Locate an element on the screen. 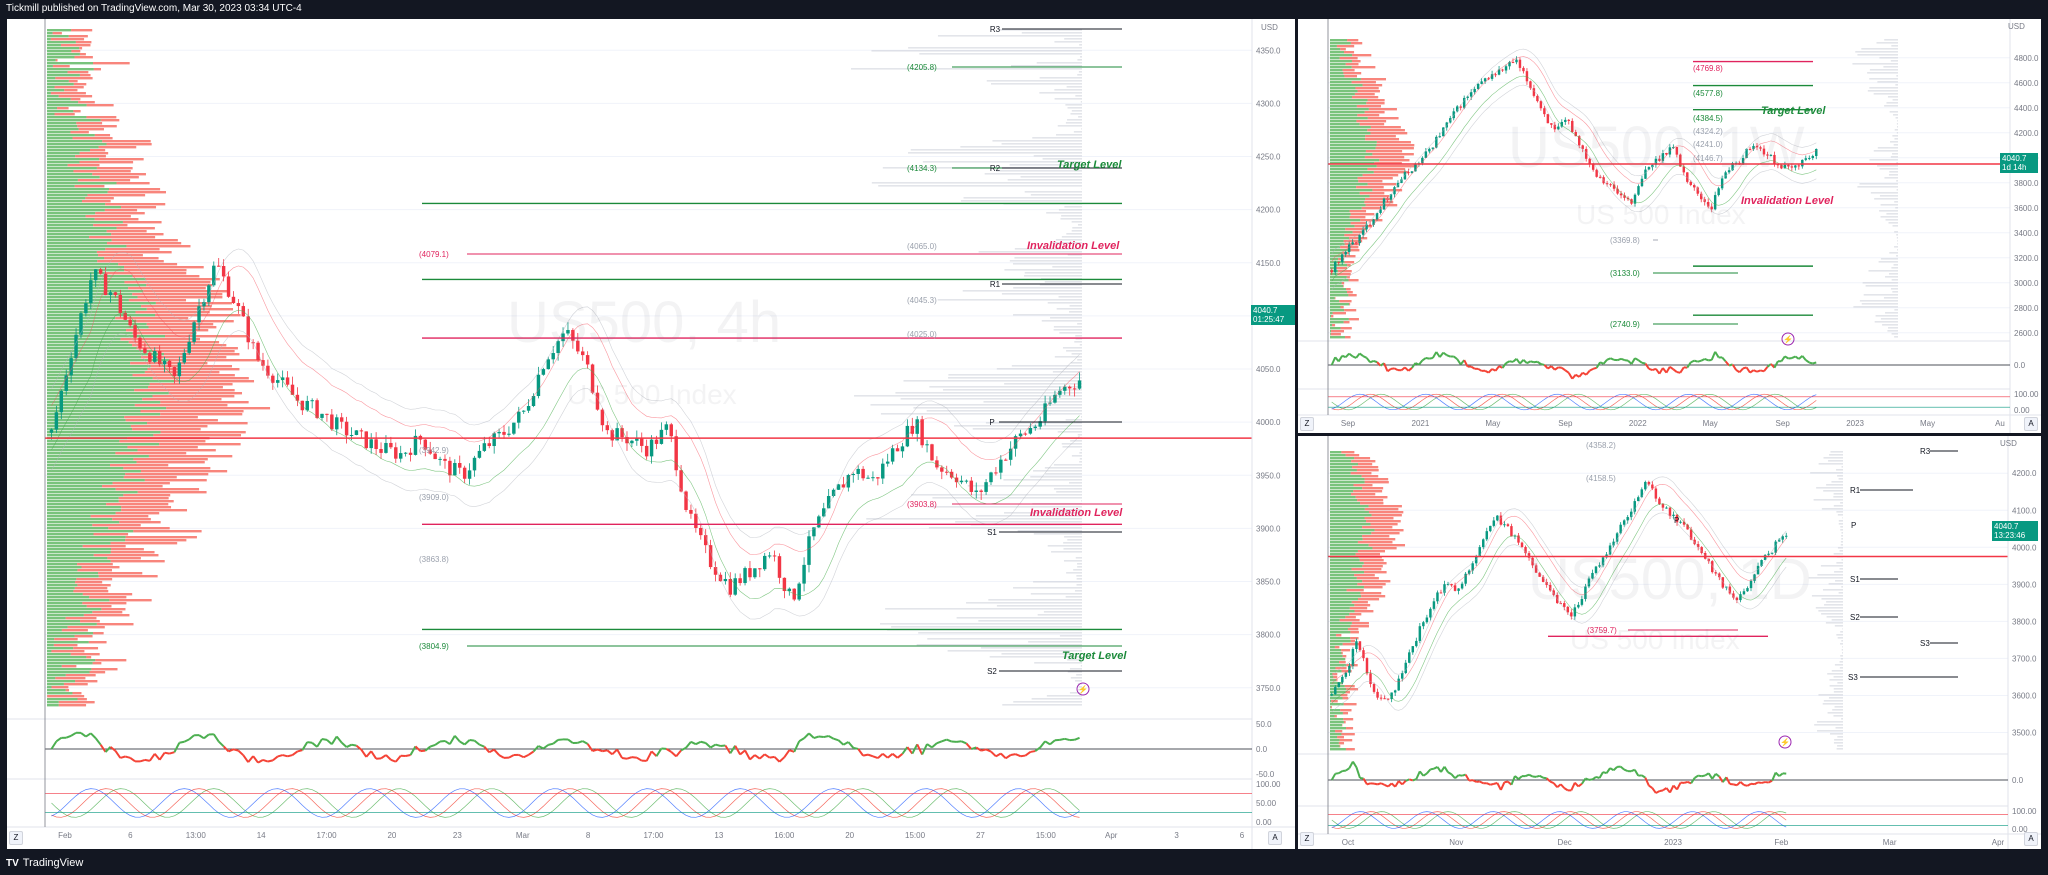  level-label: Invalidation Level is located at coordinates (1787, 201).